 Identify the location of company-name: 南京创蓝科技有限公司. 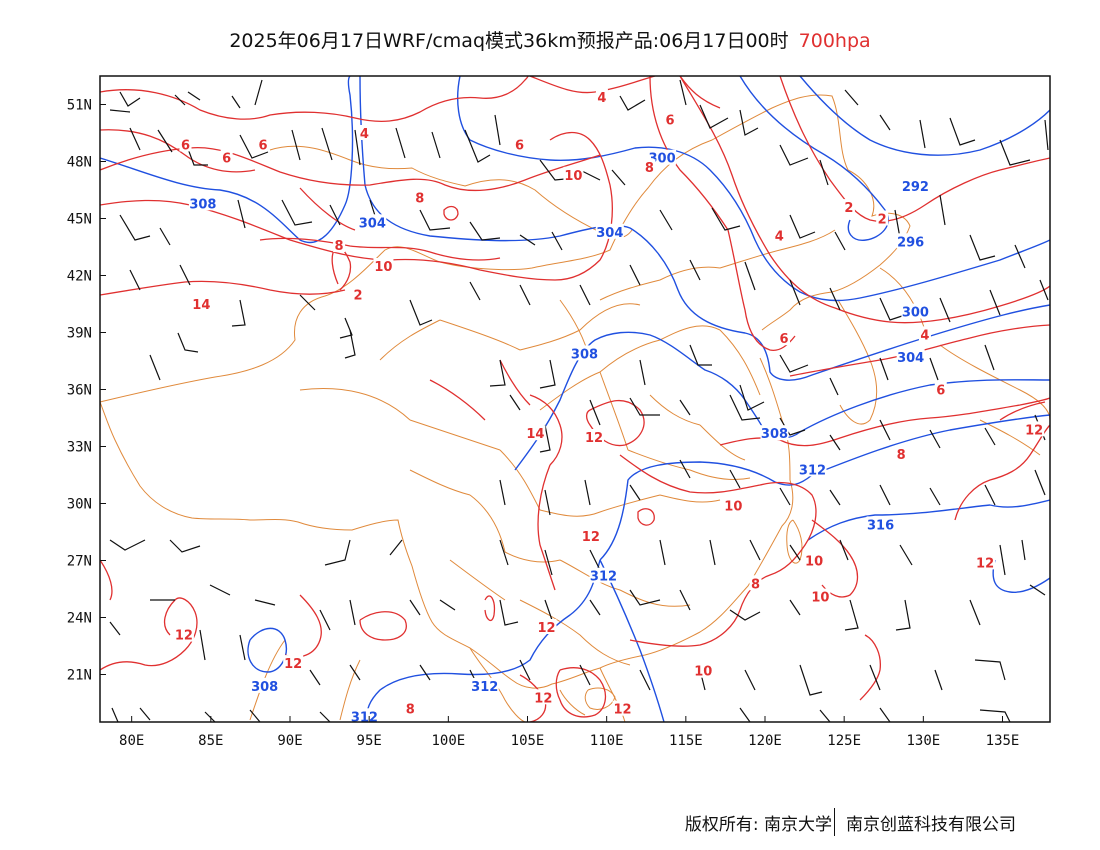
(931, 825).